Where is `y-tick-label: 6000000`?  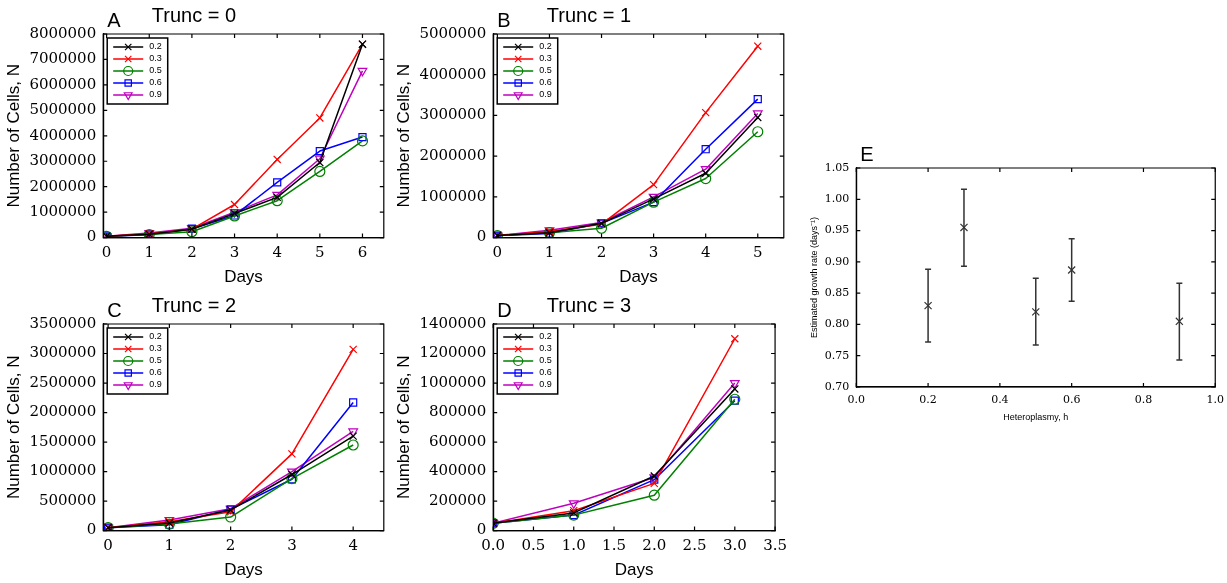 y-tick-label: 6000000 is located at coordinates (63, 83).